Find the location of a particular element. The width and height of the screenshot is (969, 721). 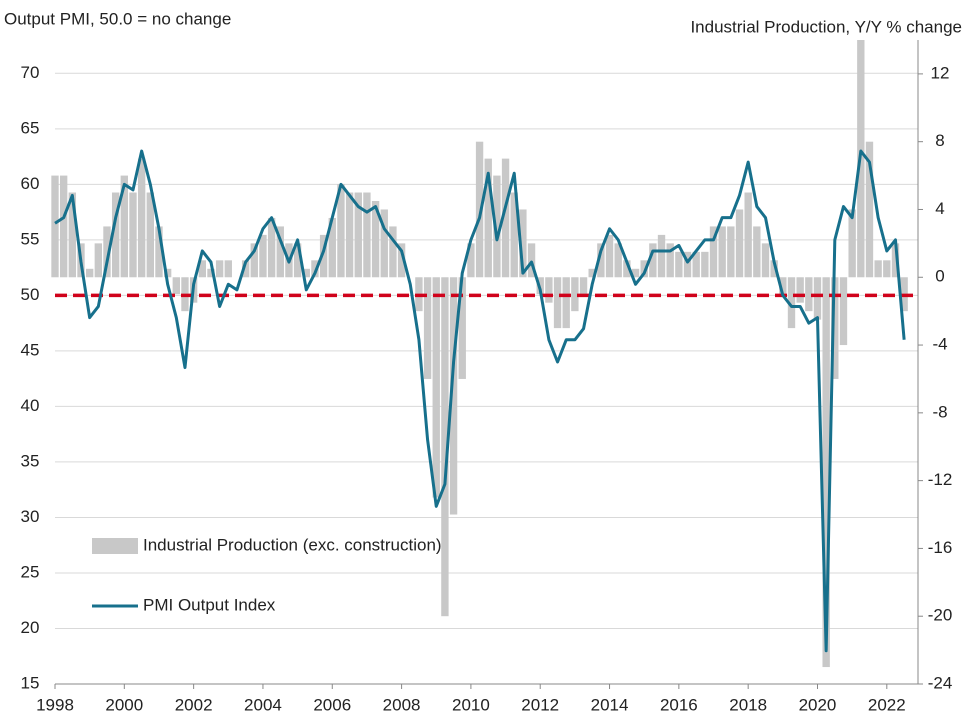

y-tick-label: 45 is located at coordinates (30, 349).